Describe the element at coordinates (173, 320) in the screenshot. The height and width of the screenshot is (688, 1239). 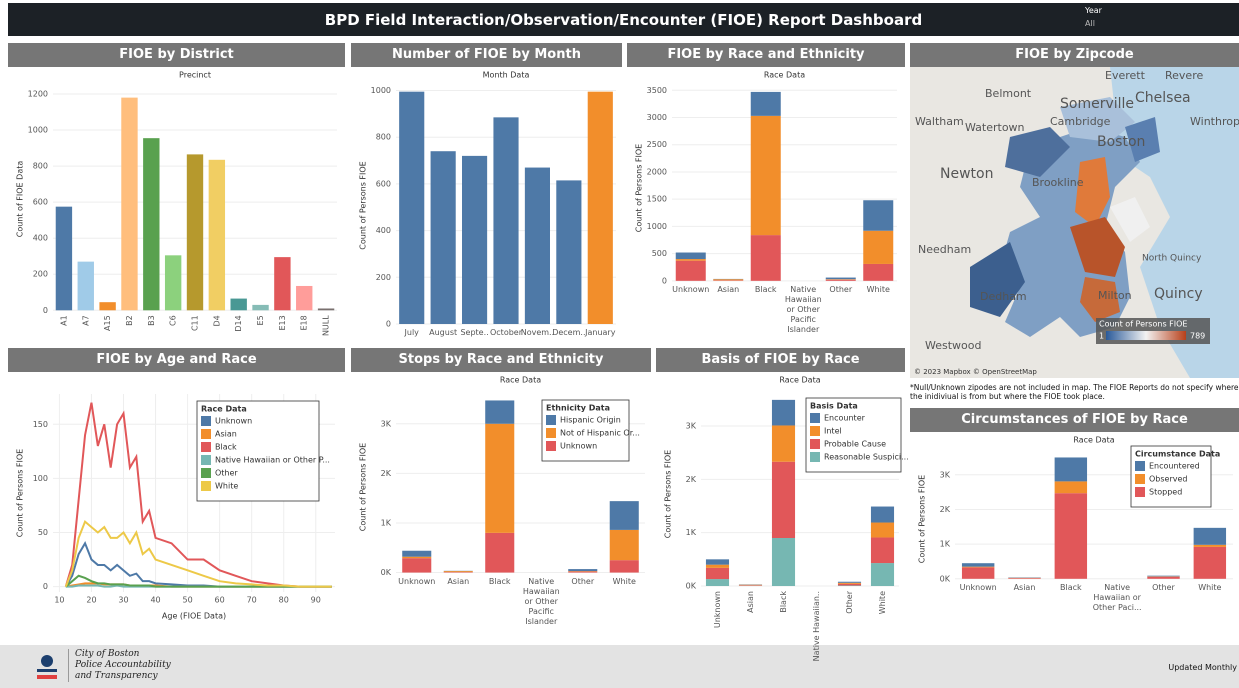
I see `x-tick-label: C6` at that location.